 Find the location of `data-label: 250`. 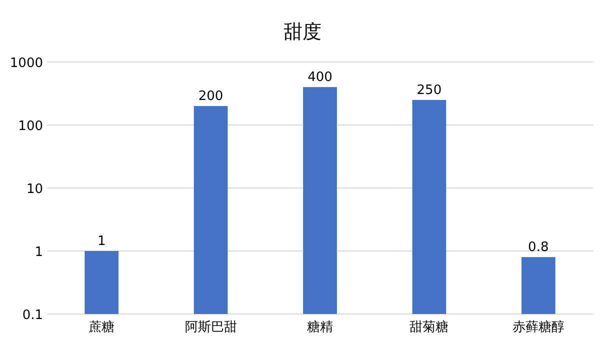

data-label: 250 is located at coordinates (429, 90).